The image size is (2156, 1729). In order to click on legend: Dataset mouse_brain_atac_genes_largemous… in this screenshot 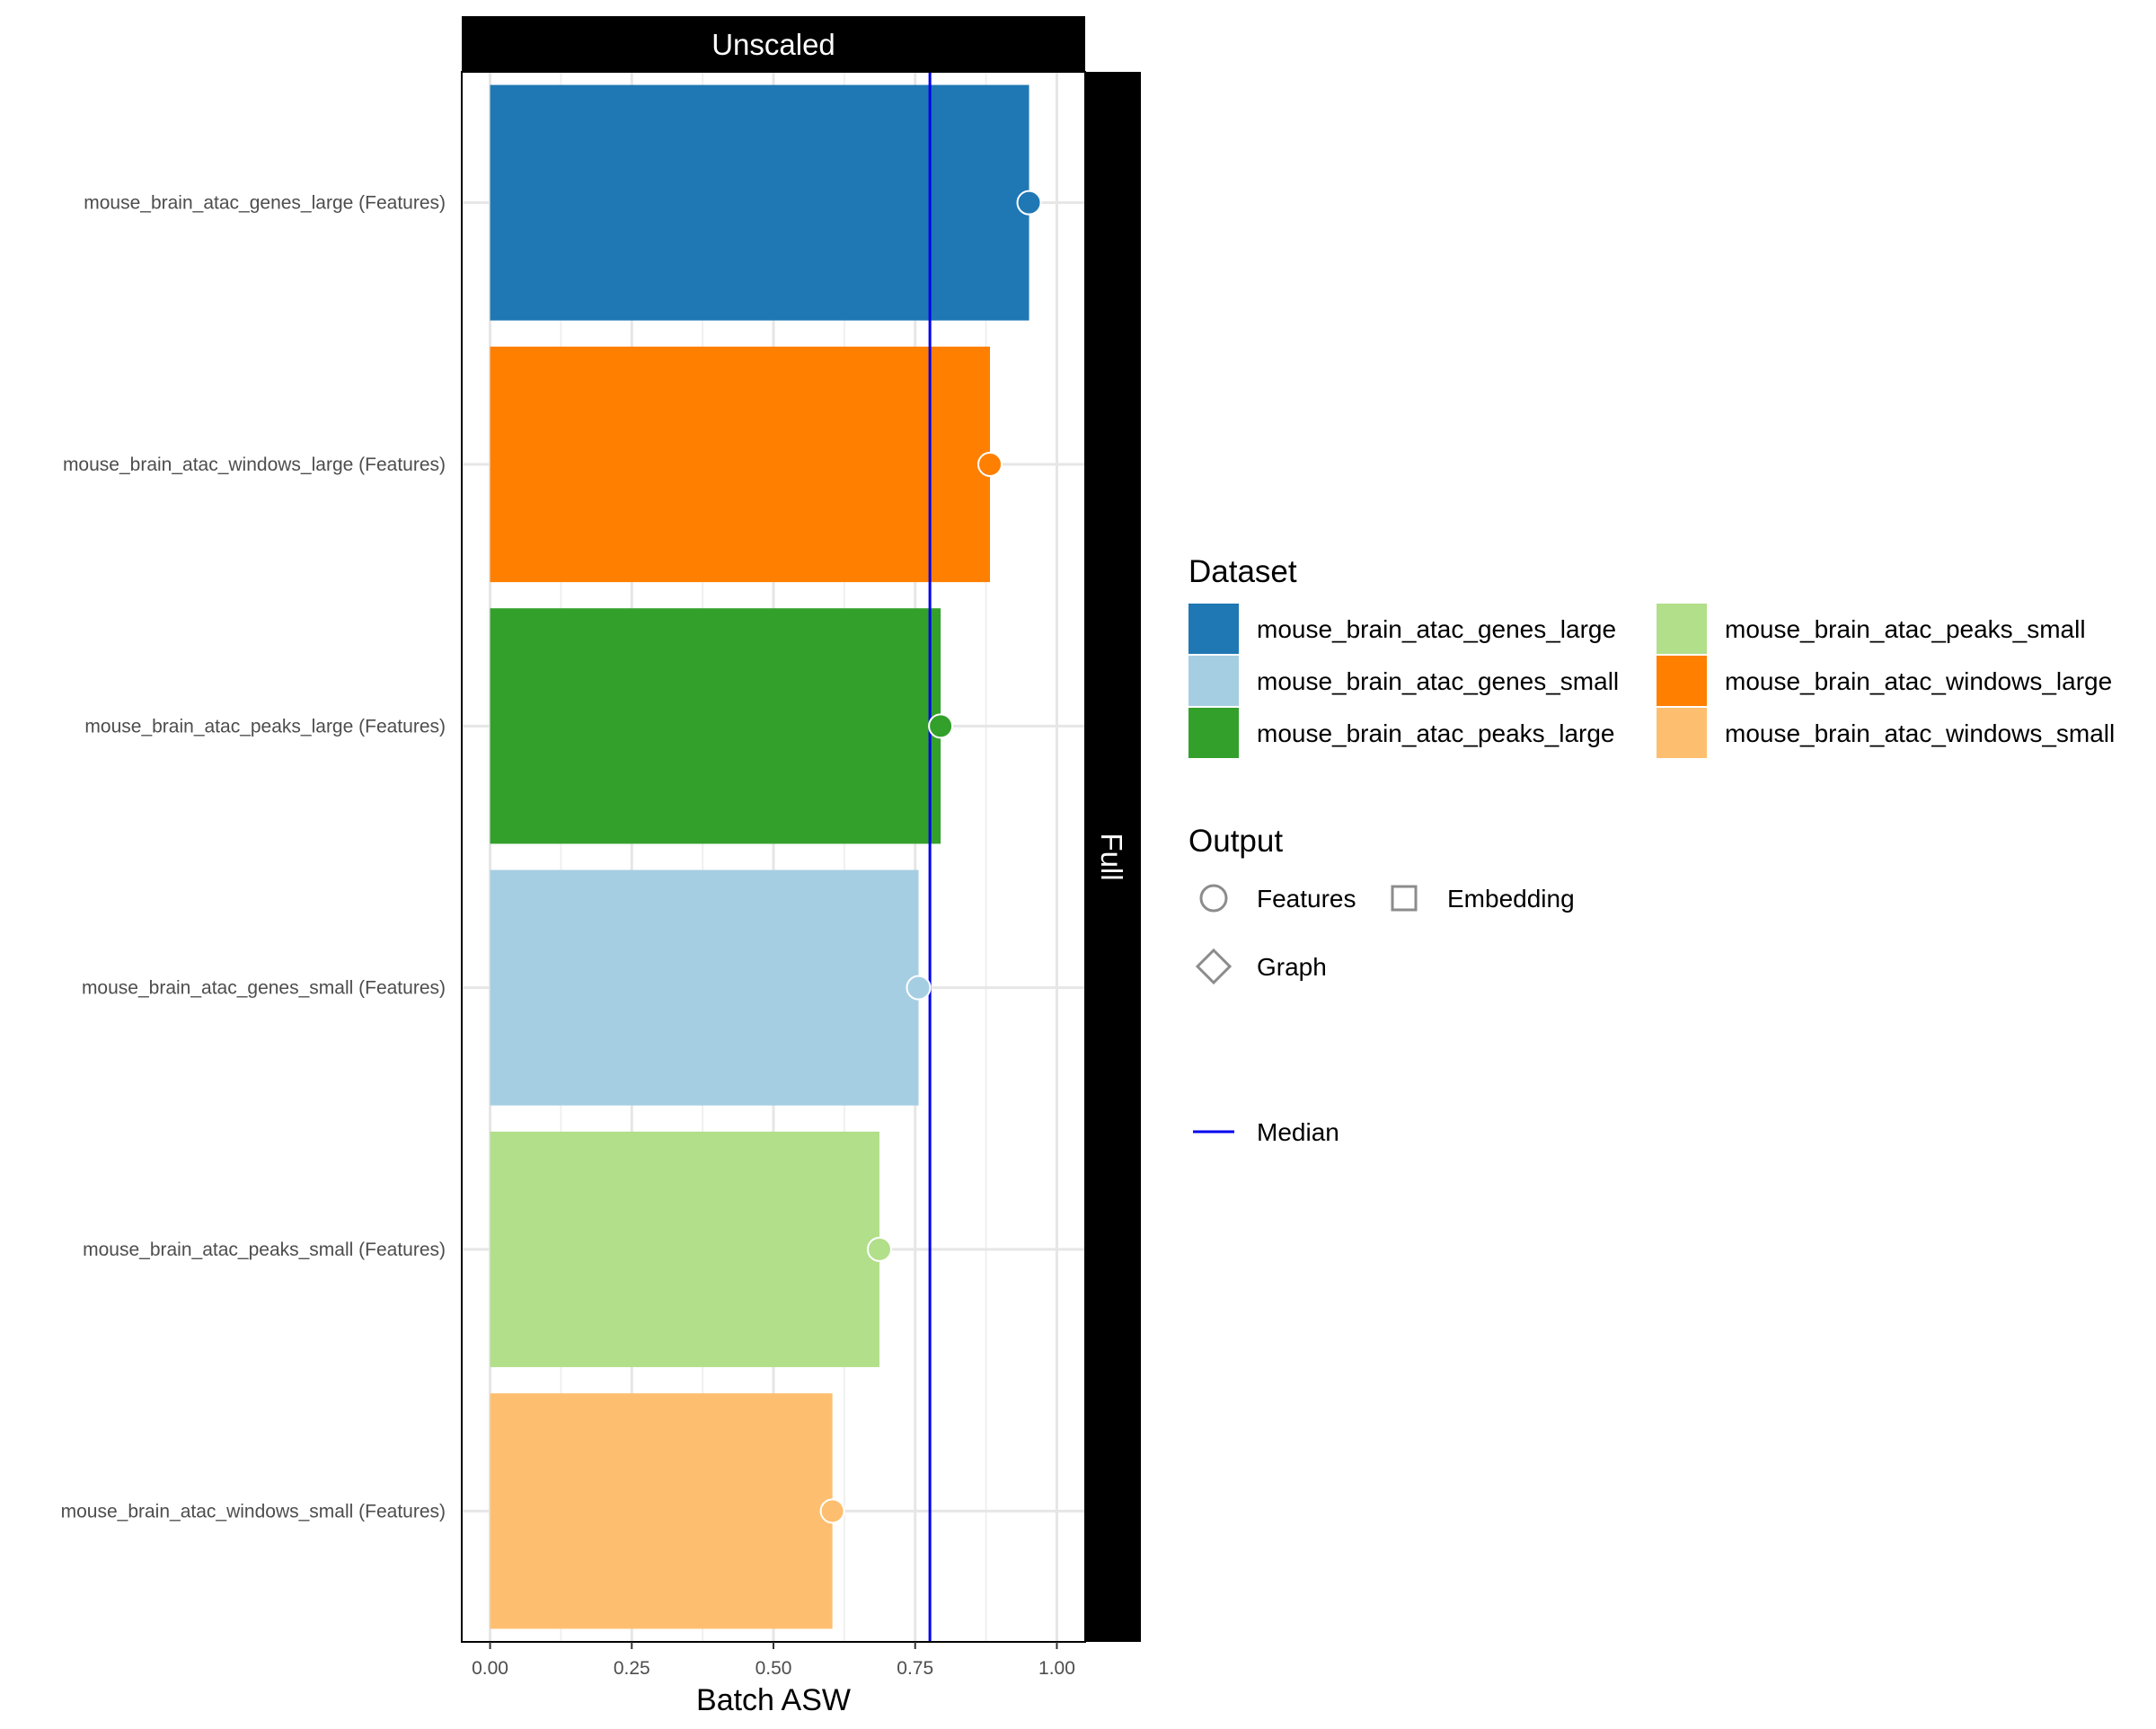, I will do `click(1651, 850)`.